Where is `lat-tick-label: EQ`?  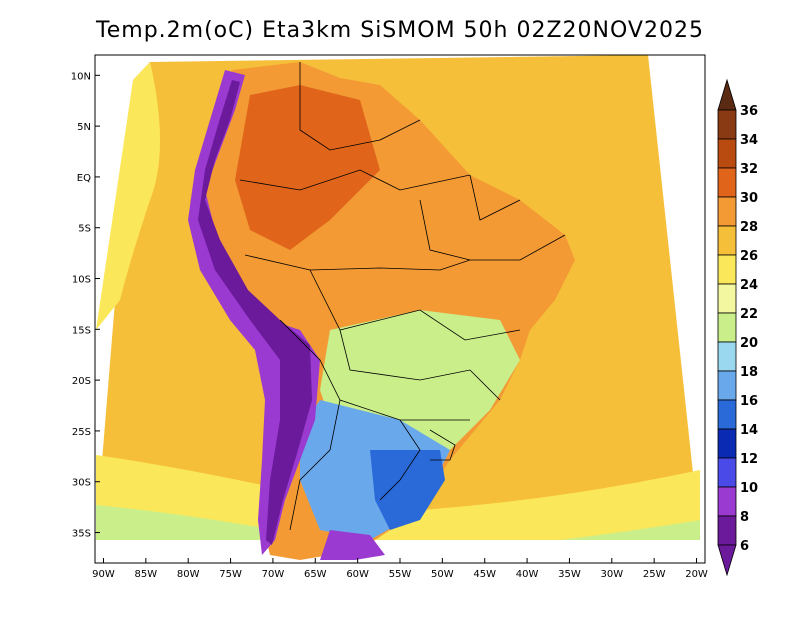 lat-tick-label: EQ is located at coordinates (84, 178).